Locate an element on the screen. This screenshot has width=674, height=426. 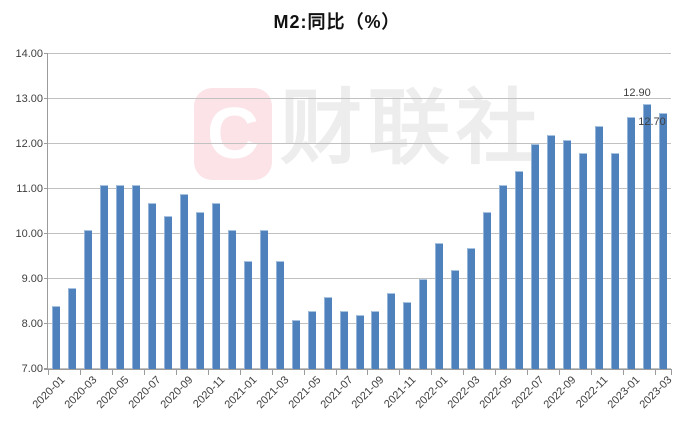
y-axis-line is located at coordinates (47, 211).